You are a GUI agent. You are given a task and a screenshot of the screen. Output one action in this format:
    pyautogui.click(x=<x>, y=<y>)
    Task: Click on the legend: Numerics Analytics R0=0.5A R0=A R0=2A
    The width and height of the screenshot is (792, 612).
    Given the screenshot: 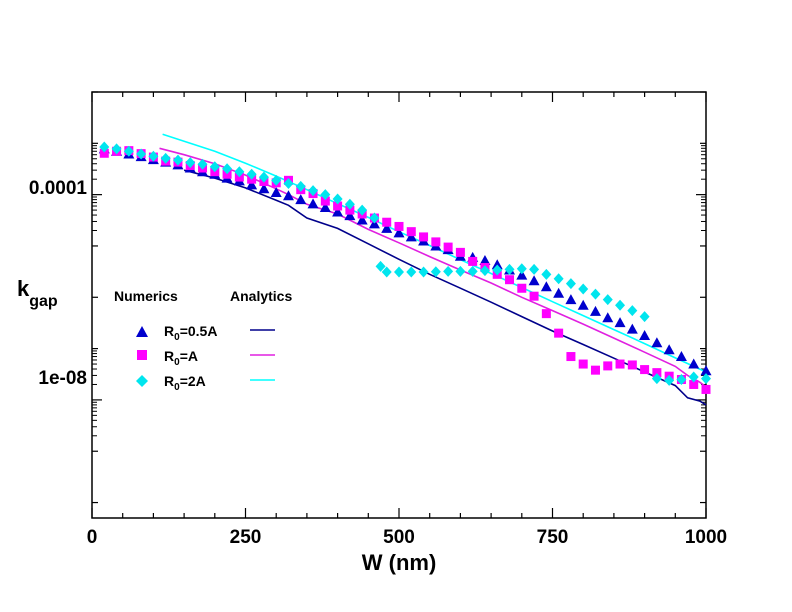 What is the action you would take?
    pyautogui.click(x=203, y=340)
    